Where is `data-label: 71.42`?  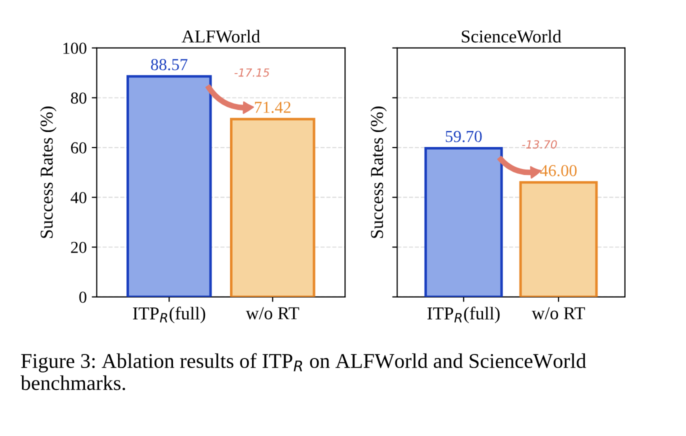
data-label: 71.42 is located at coordinates (272, 108).